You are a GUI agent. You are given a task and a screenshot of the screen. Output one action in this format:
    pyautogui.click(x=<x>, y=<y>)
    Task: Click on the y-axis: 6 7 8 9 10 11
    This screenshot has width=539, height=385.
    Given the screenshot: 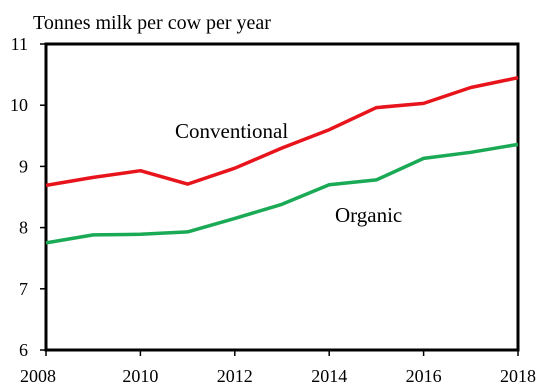 What is the action you would take?
    pyautogui.click(x=28, y=197)
    